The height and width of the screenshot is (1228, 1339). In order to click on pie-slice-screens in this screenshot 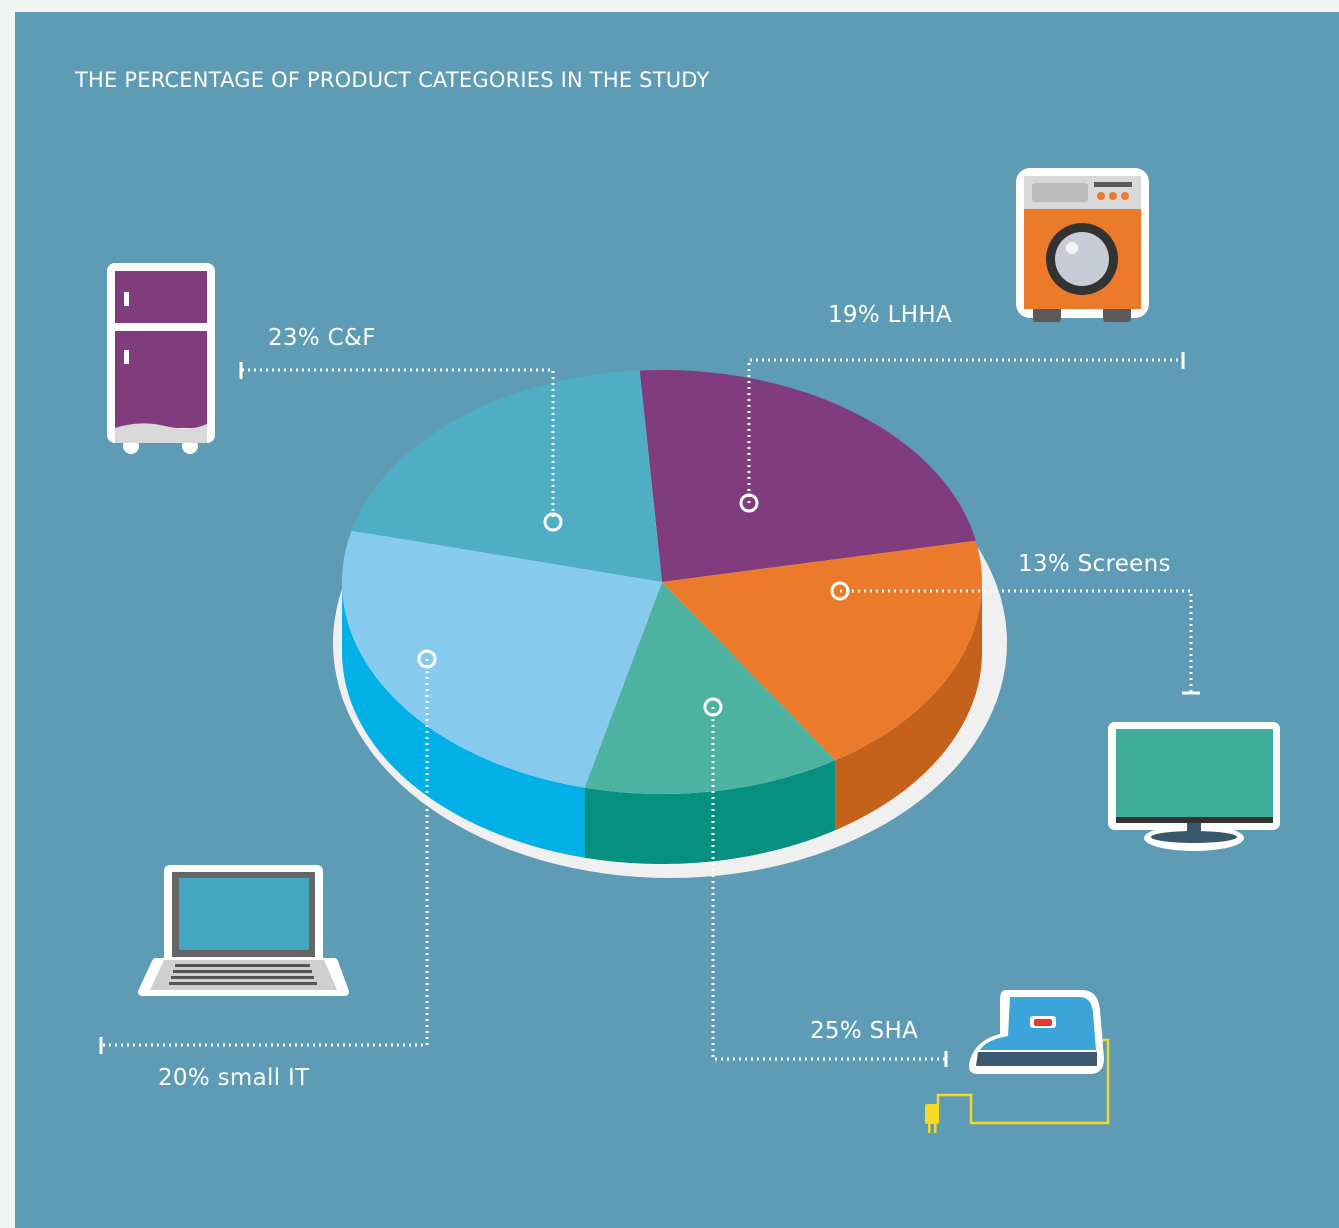, I will do `click(710, 688)`.